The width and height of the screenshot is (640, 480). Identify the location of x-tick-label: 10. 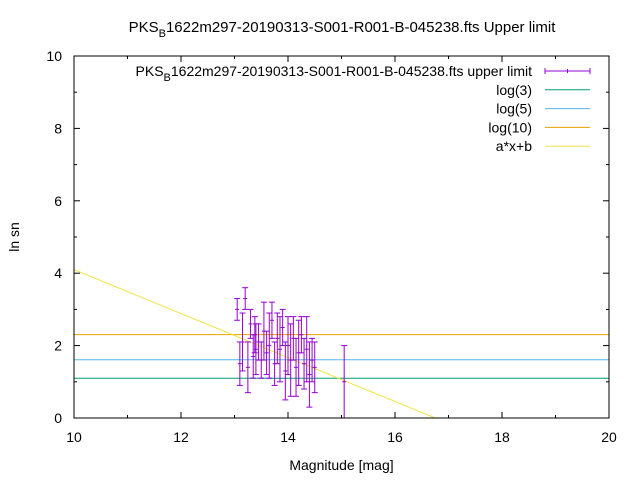
(74, 437).